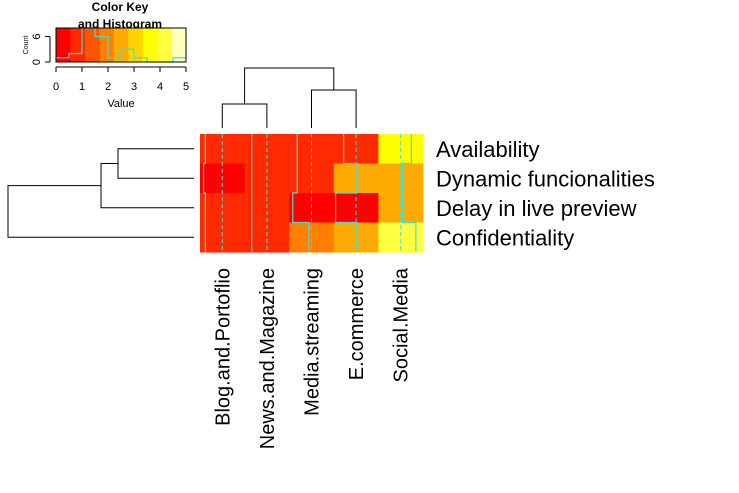 The width and height of the screenshot is (739, 493). What do you see at coordinates (56, 87) in the screenshot?
I see `color-key-x-tick-label: 0` at bounding box center [56, 87].